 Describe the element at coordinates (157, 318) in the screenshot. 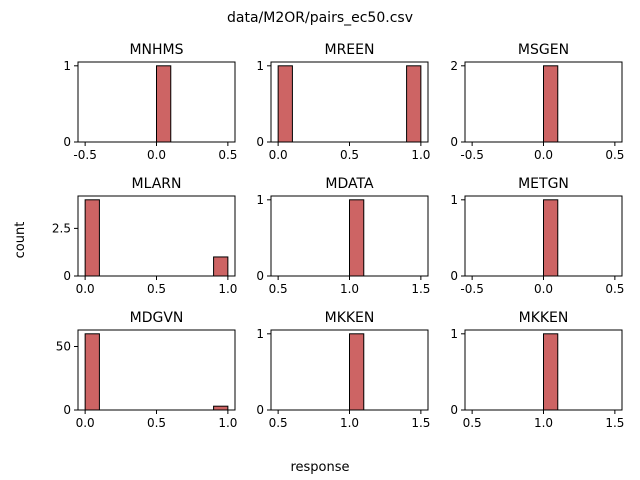

I see `subplot-title: MDGVN` at that location.